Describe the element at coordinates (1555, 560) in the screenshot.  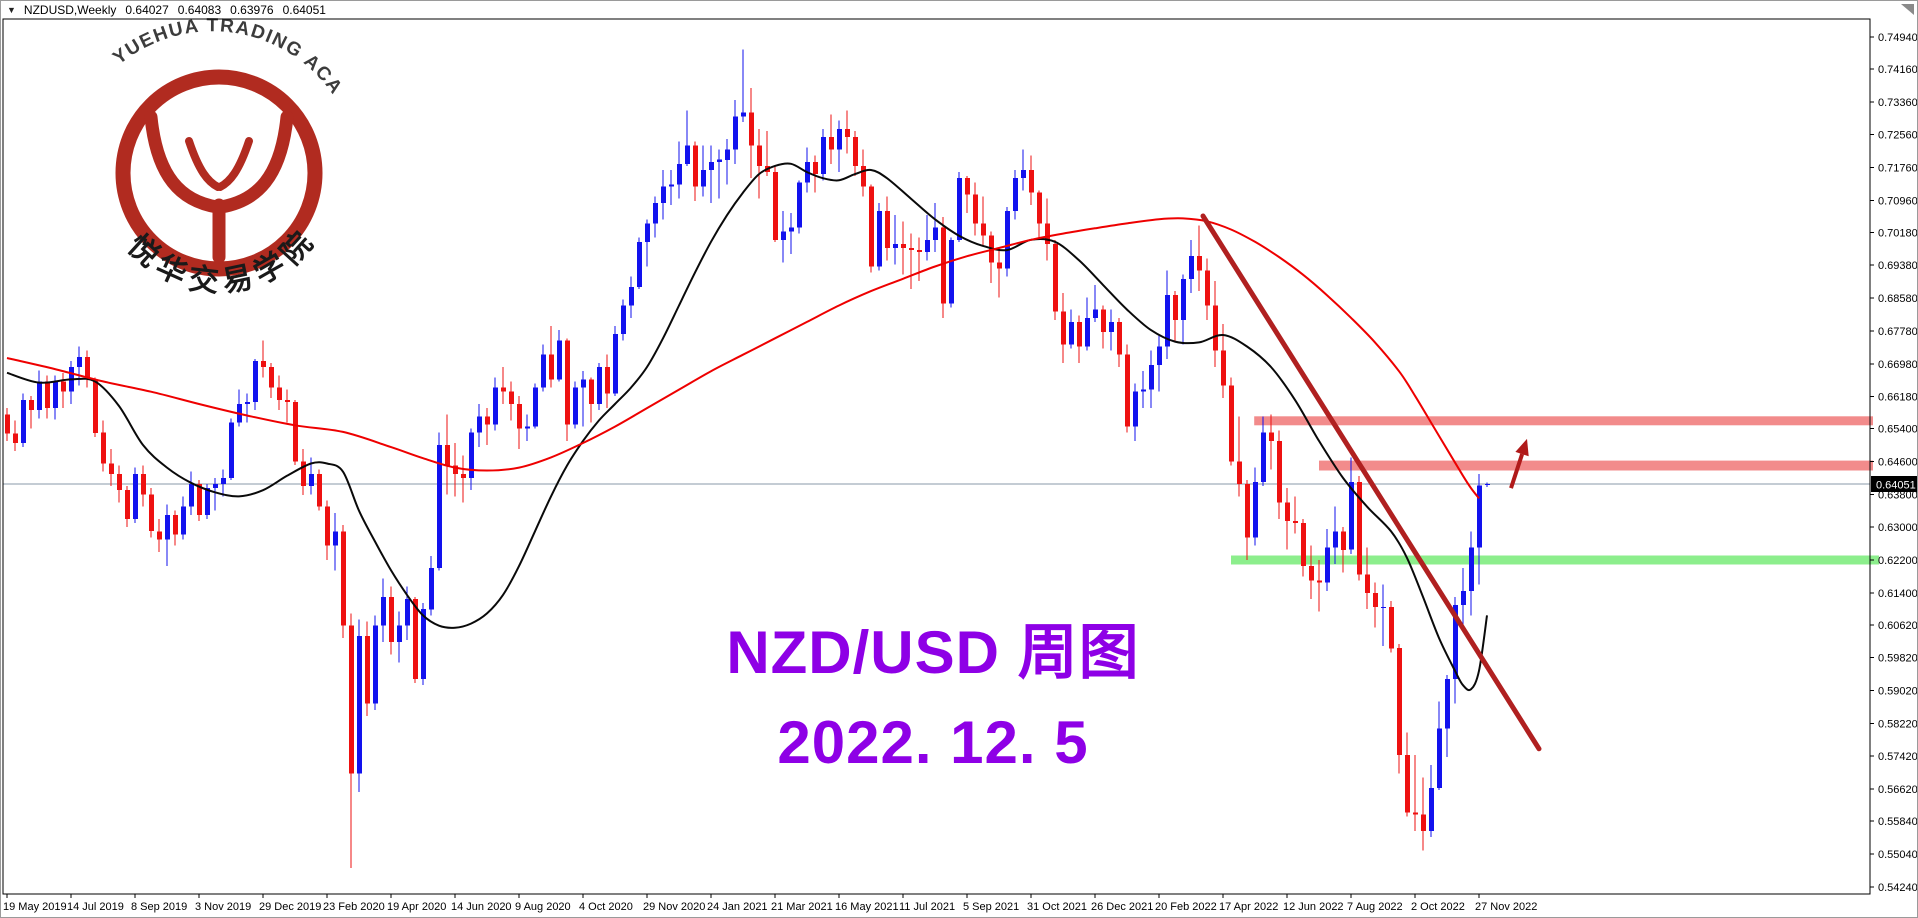
I see `zone-support` at that location.